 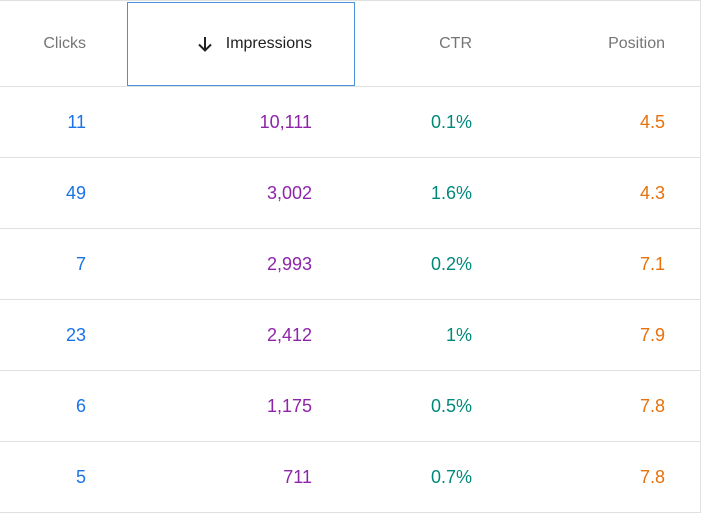 What do you see at coordinates (652, 121) in the screenshot?
I see `position-cell: 4.5` at bounding box center [652, 121].